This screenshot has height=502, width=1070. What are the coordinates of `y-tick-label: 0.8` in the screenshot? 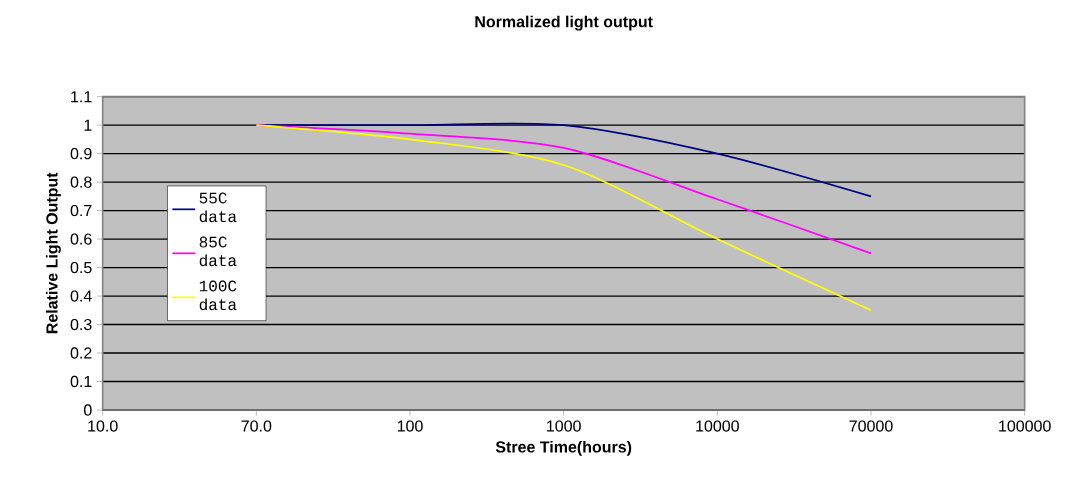 It's located at (81, 182).